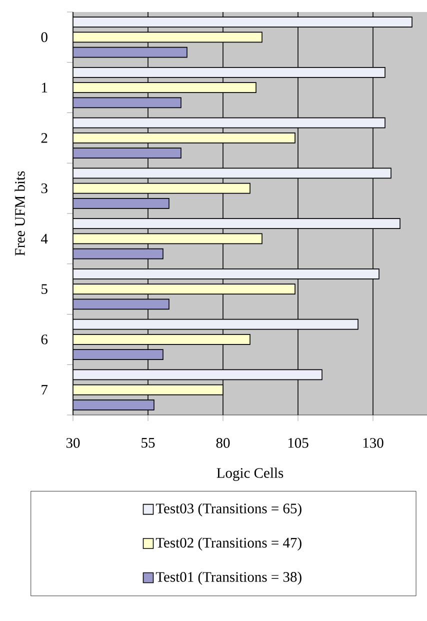 The image size is (427, 621). Describe the element at coordinates (44, 138) in the screenshot. I see `y-tick-label: 2` at that location.